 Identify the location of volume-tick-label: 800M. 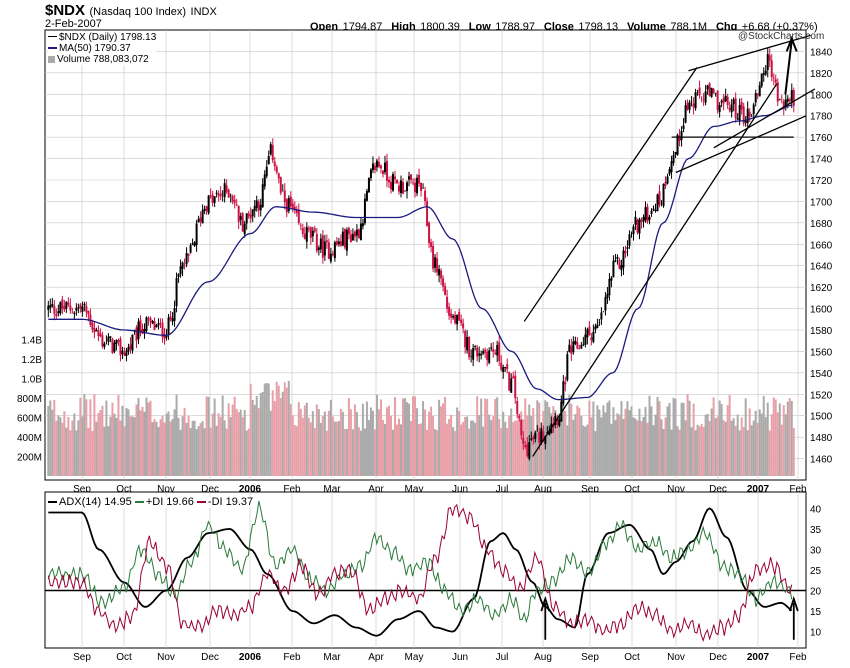
(29, 399).